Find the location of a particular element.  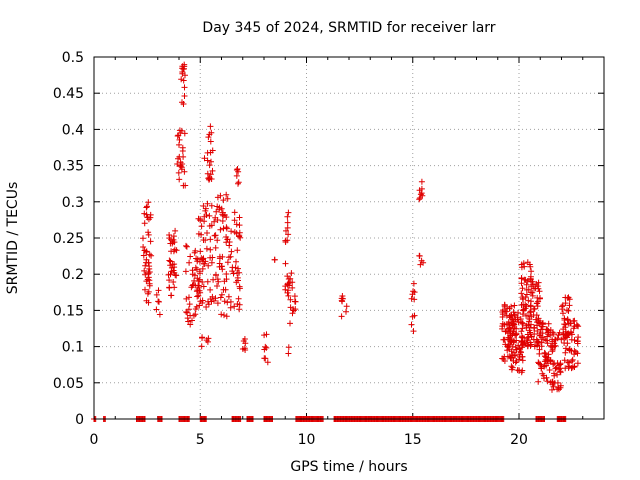

y-tick-label: 0.45 is located at coordinates (68, 94).